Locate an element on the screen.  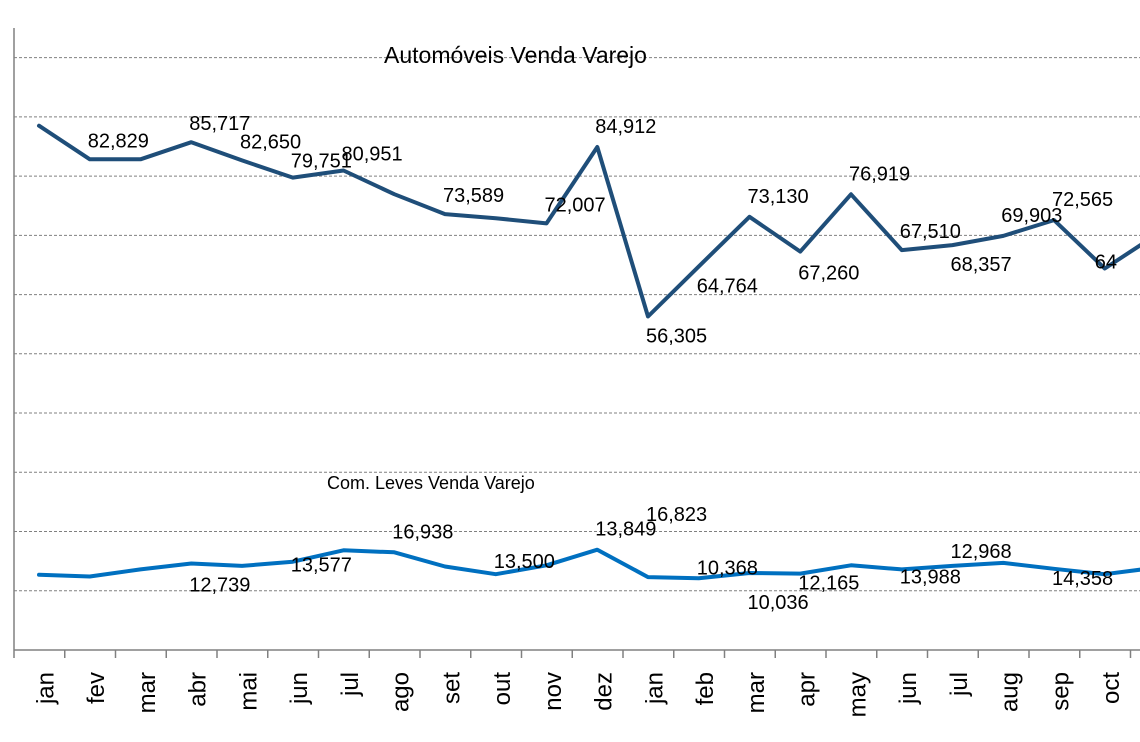
data-label: 82,829 is located at coordinates (118, 141).